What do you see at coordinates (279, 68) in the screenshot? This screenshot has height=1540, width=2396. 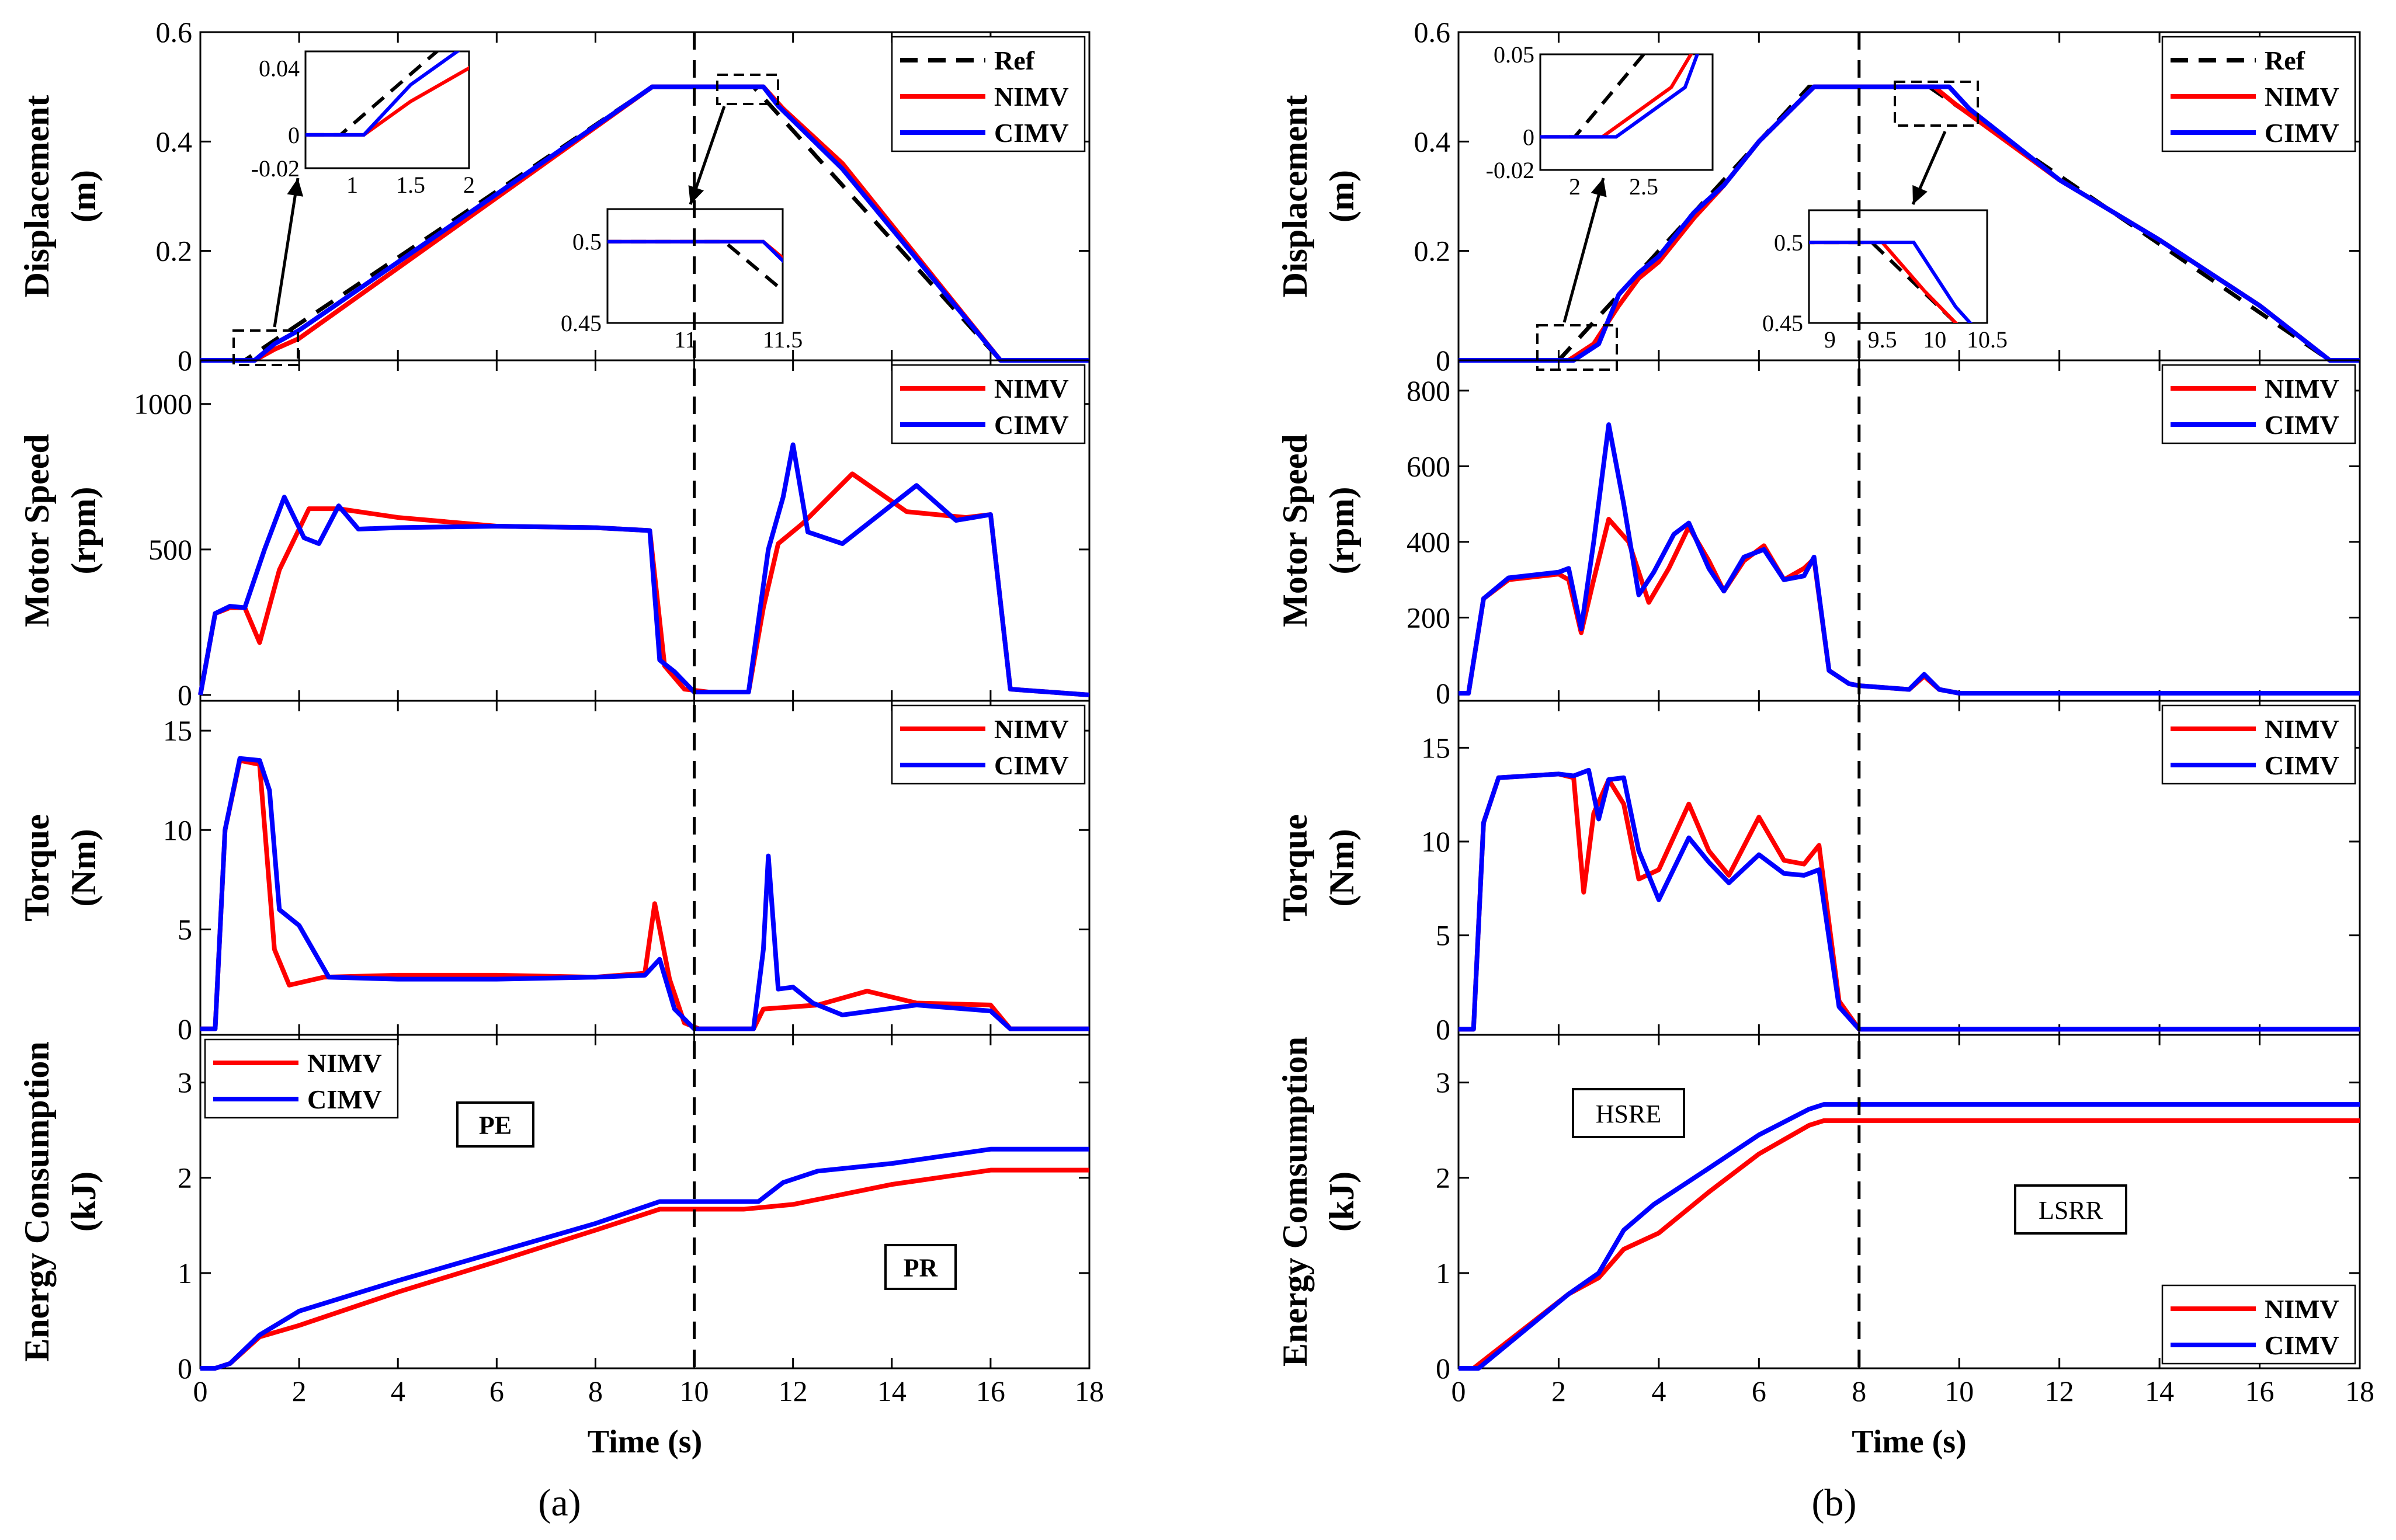 I see `inset-y-tick-label: 0.04` at bounding box center [279, 68].